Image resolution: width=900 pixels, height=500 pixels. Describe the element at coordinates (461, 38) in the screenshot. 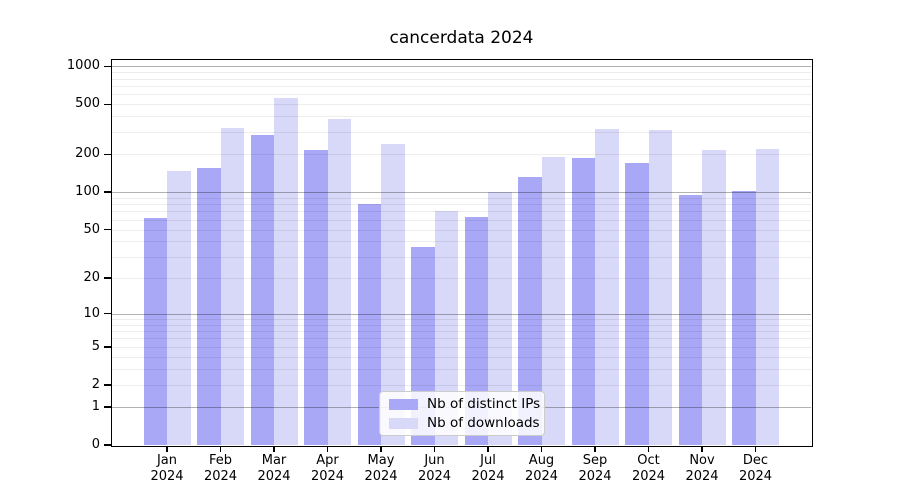

I see `chart-title: cancerdata 2024` at that location.